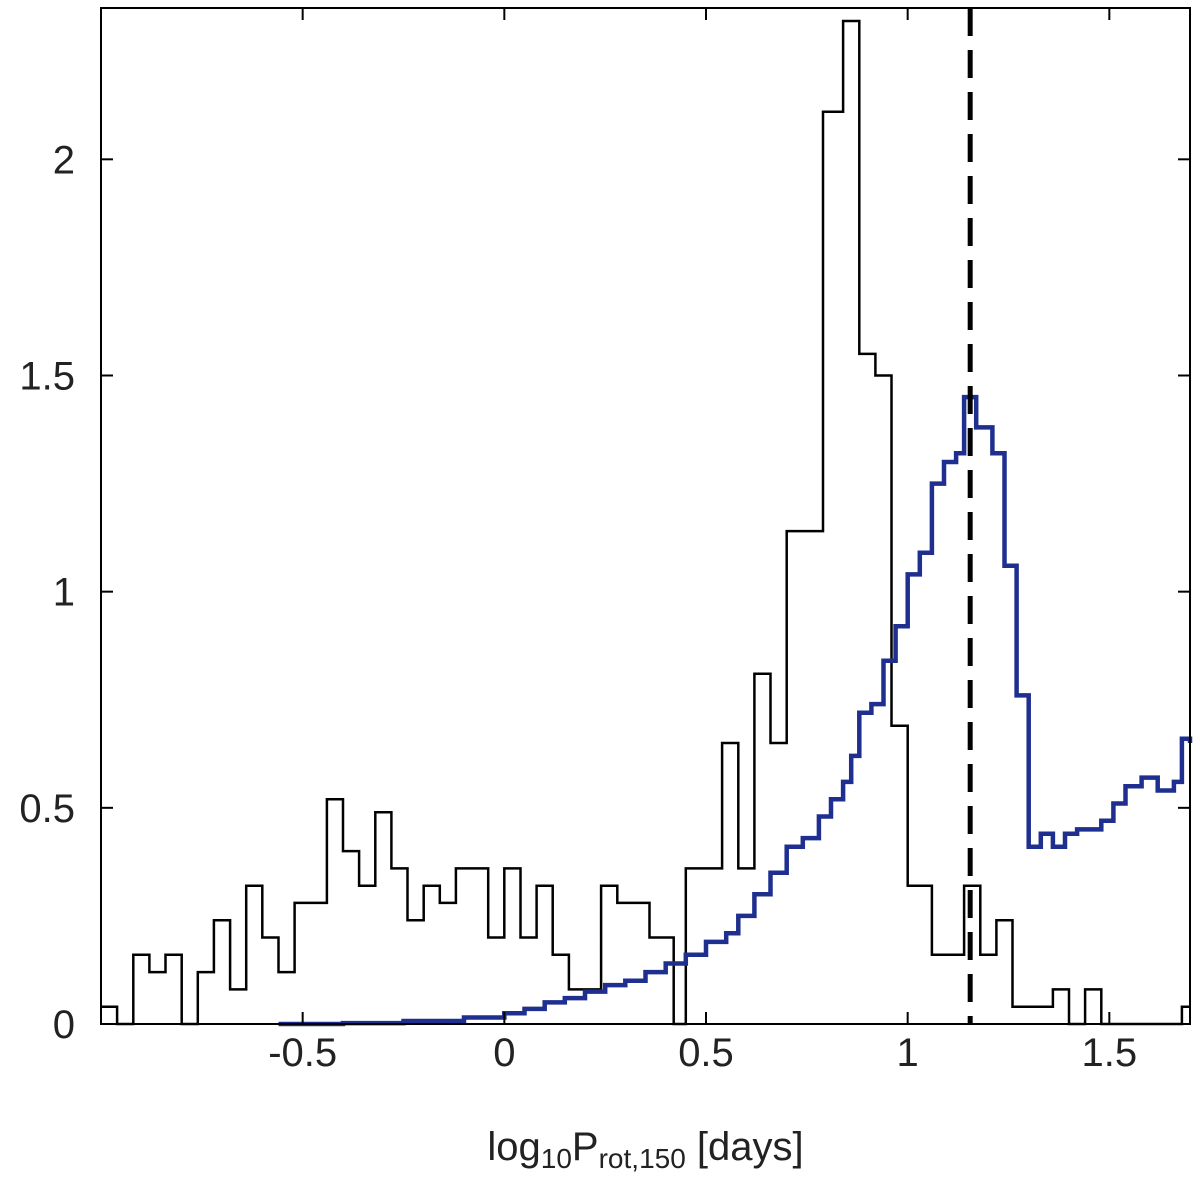  What do you see at coordinates (513, 1147) in the screenshot?
I see `x-axis-label-base: log` at bounding box center [513, 1147].